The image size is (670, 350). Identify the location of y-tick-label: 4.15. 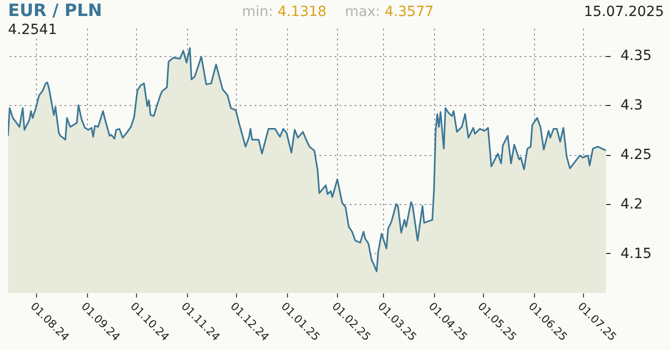
(636, 254).